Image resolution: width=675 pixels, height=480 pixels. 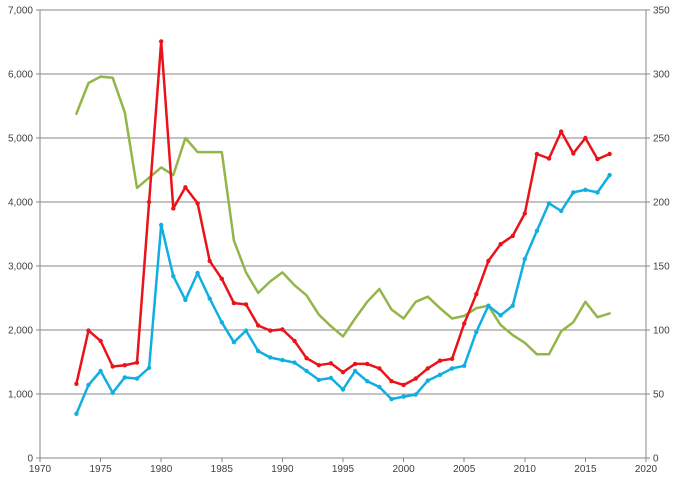 I want to click on y-left-tick-label-1000: 1,000, so click(x=20, y=395).